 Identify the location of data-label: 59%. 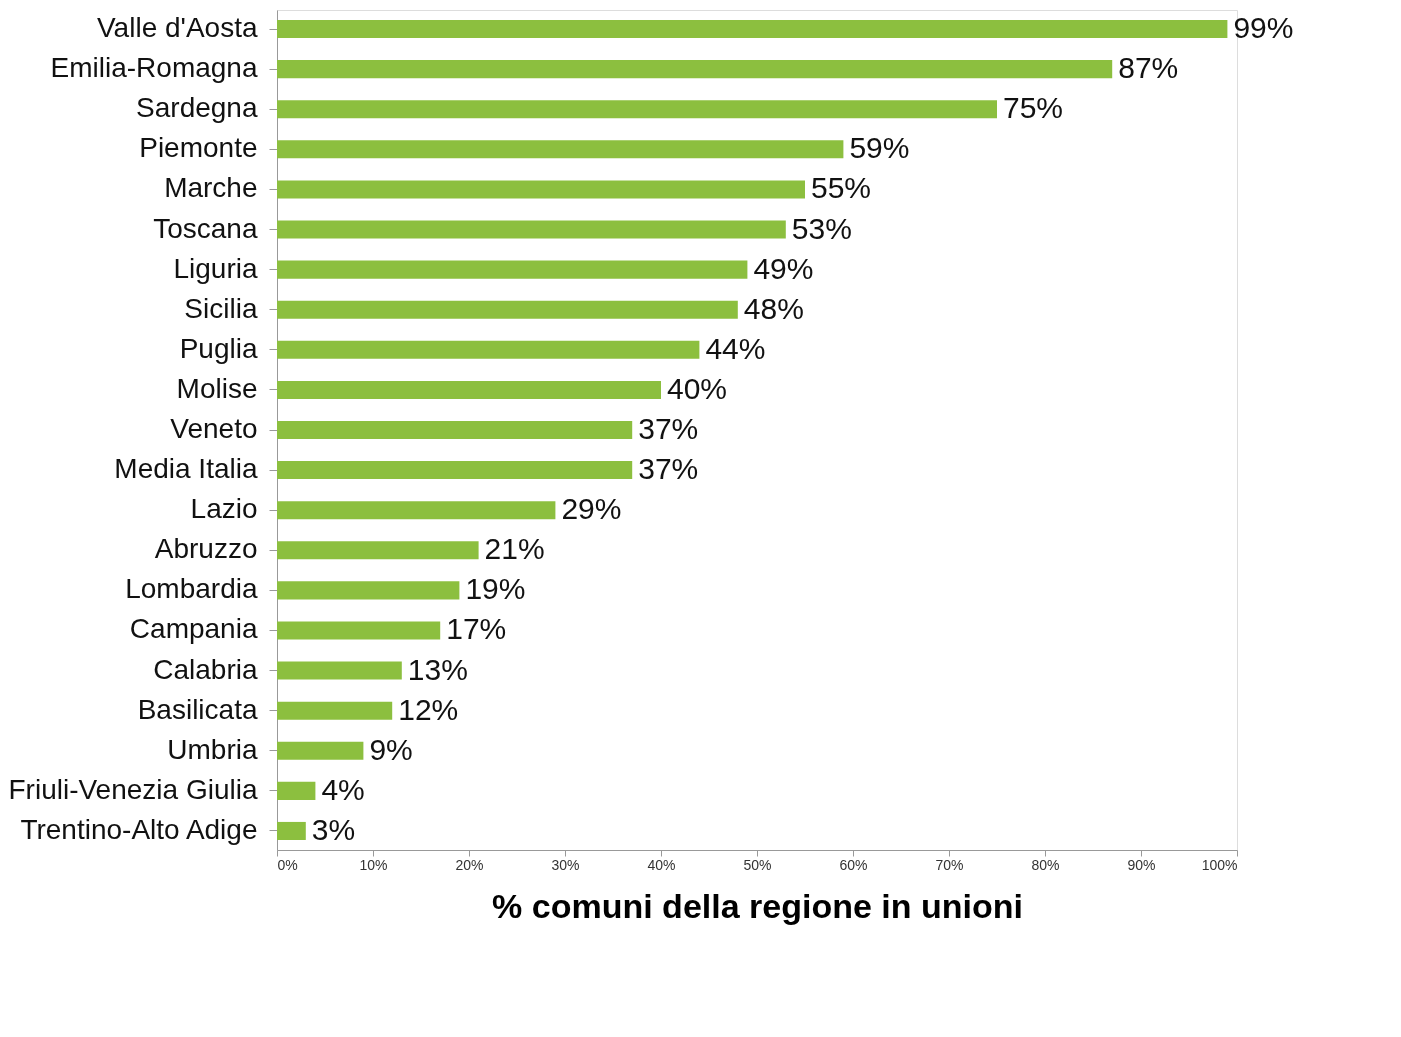
(879, 148).